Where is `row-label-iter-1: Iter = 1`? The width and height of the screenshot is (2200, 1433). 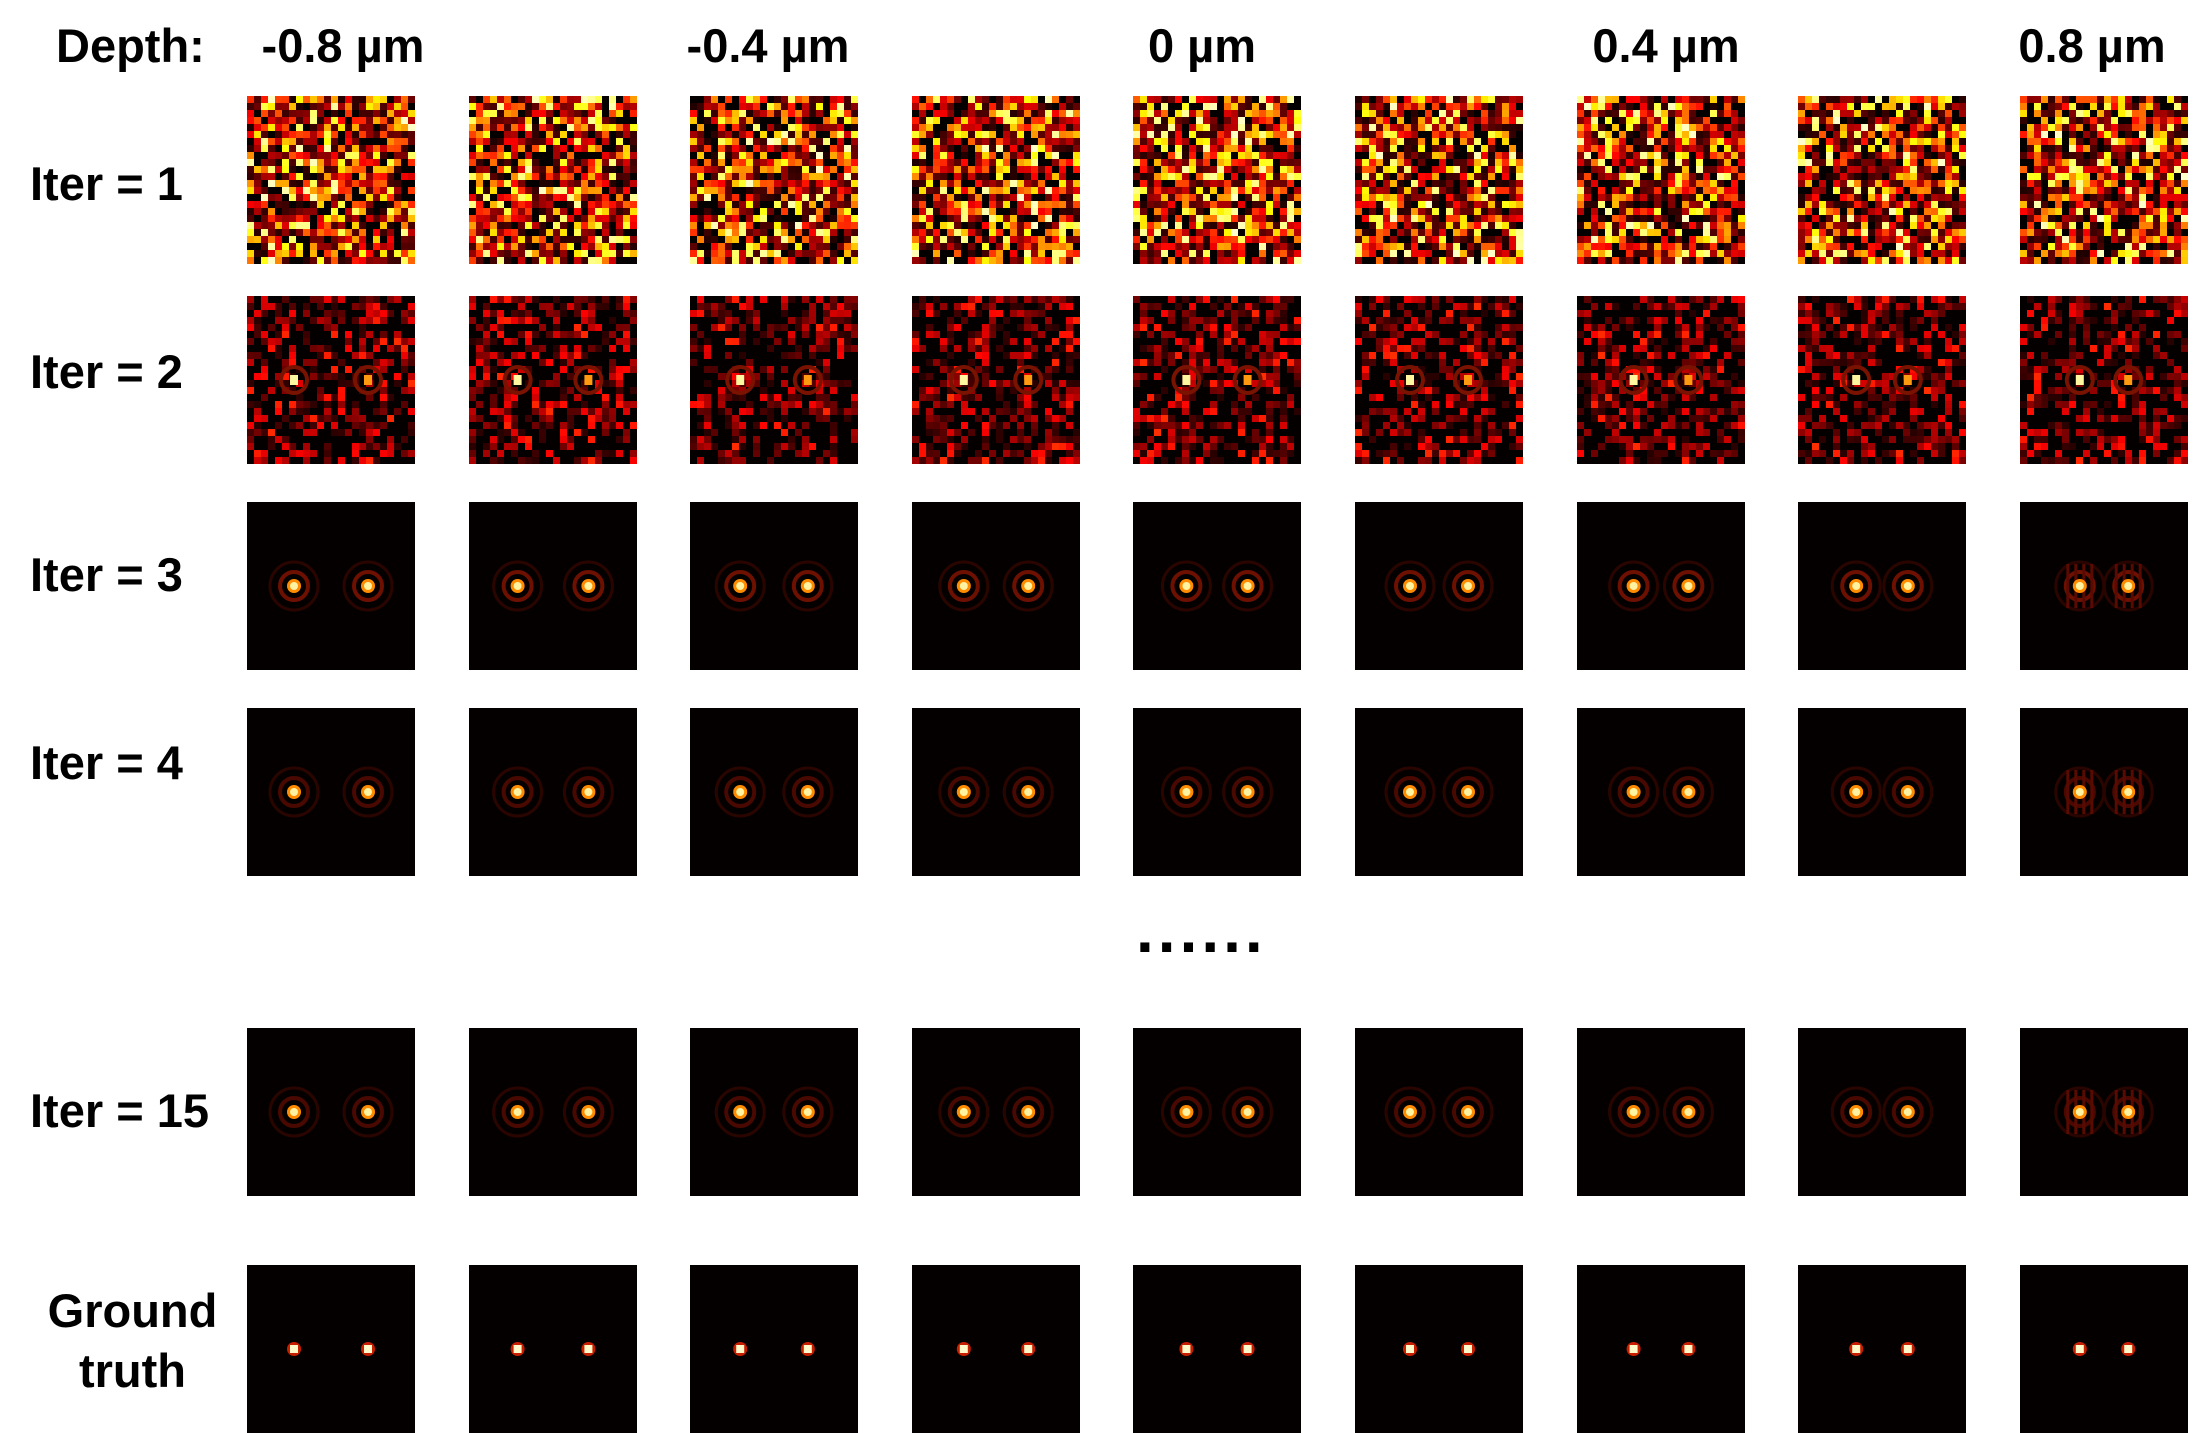 row-label-iter-1: Iter = 1 is located at coordinates (106, 184).